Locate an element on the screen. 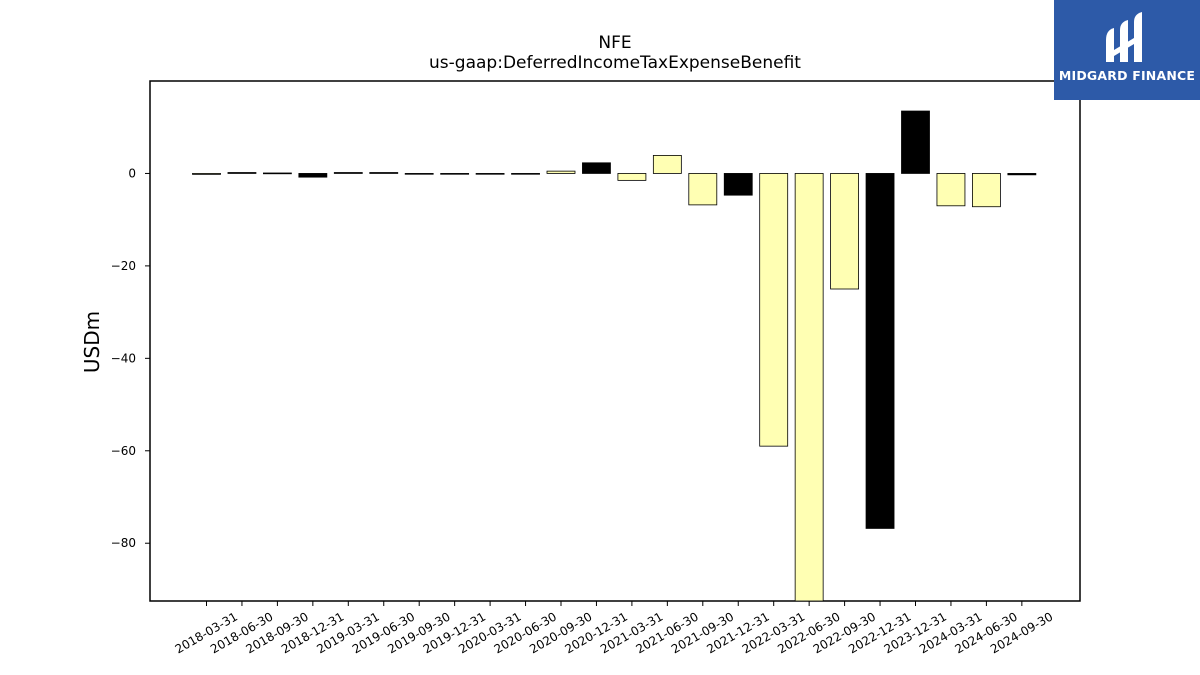 This screenshot has height=675, width=1200. logo-text: MIDGARD FINANCE is located at coordinates (1127, 75).